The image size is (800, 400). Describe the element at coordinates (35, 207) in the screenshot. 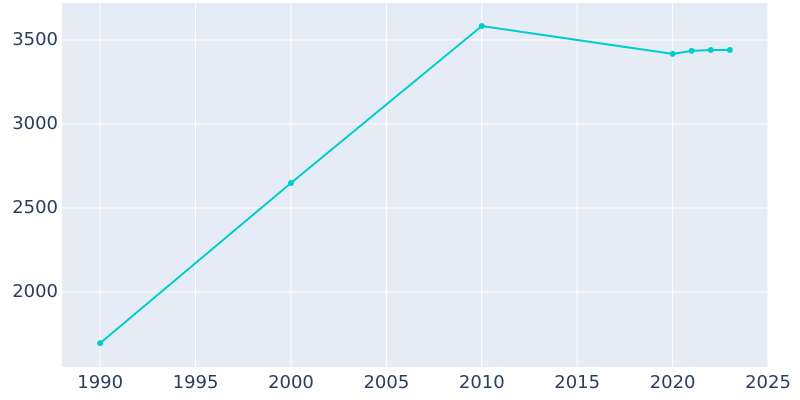

I see `y-tick-label: 2500` at that location.